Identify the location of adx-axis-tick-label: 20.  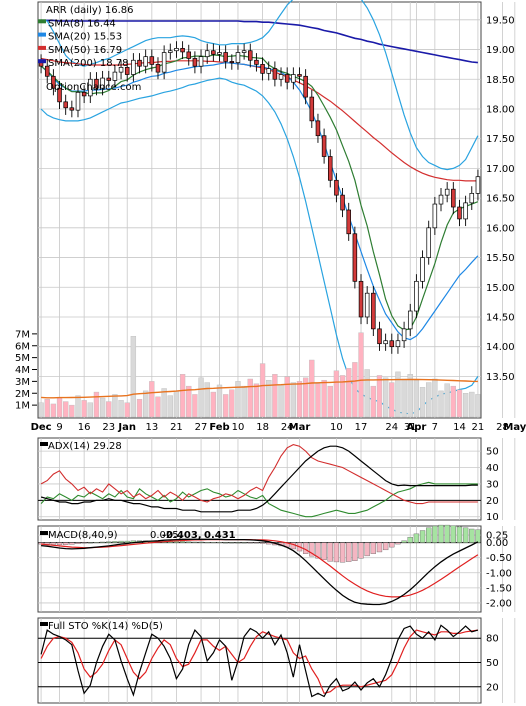
(492, 501).